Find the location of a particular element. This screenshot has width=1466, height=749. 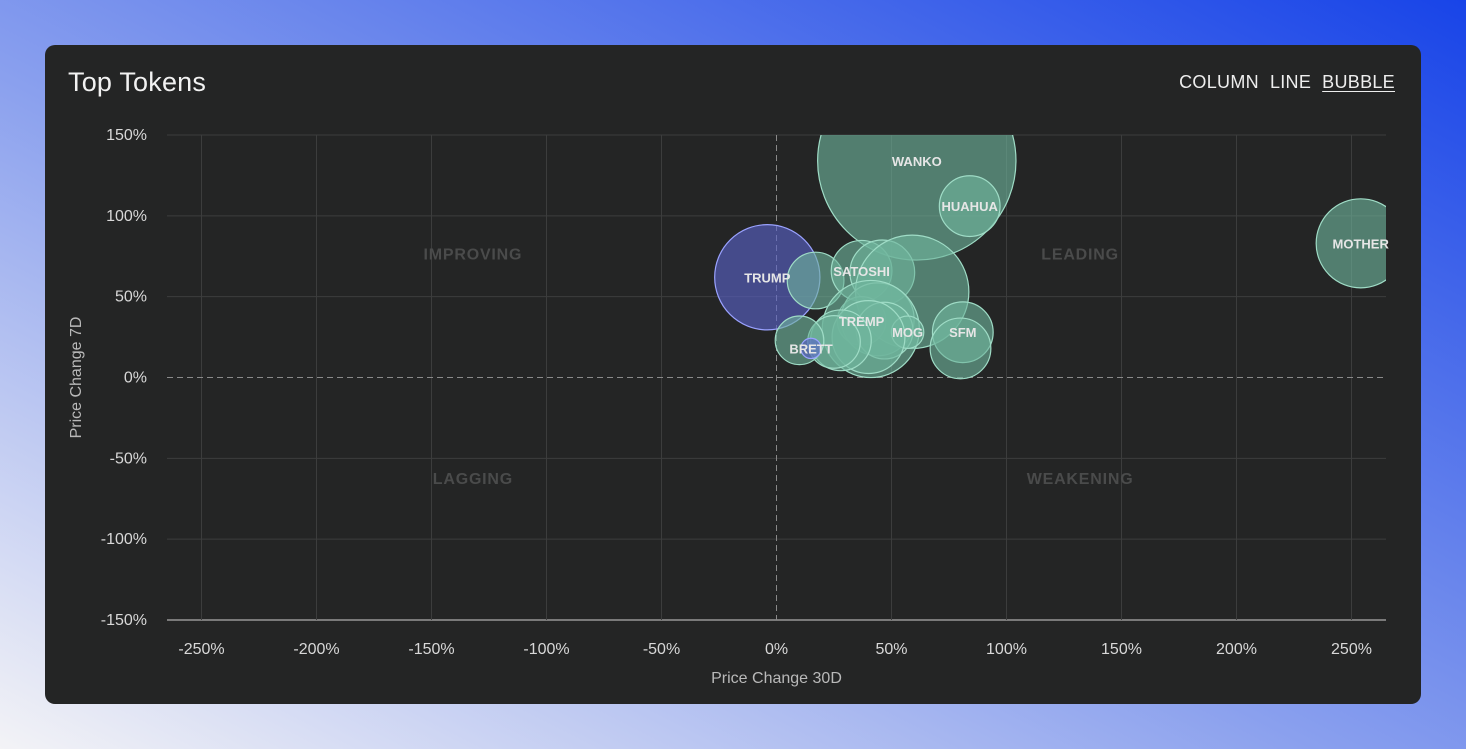

view-option-bubble: BUBBLE is located at coordinates (1358, 82).